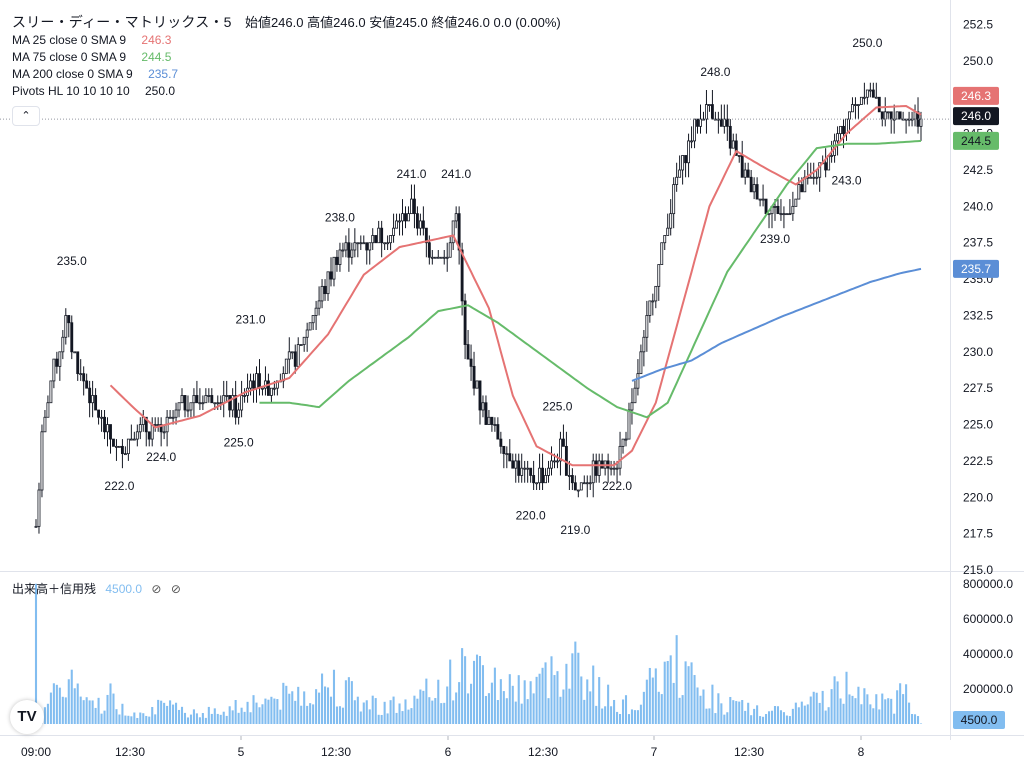  What do you see at coordinates (175, 589) in the screenshot?
I see `hide-icon-2: ⊘` at bounding box center [175, 589].